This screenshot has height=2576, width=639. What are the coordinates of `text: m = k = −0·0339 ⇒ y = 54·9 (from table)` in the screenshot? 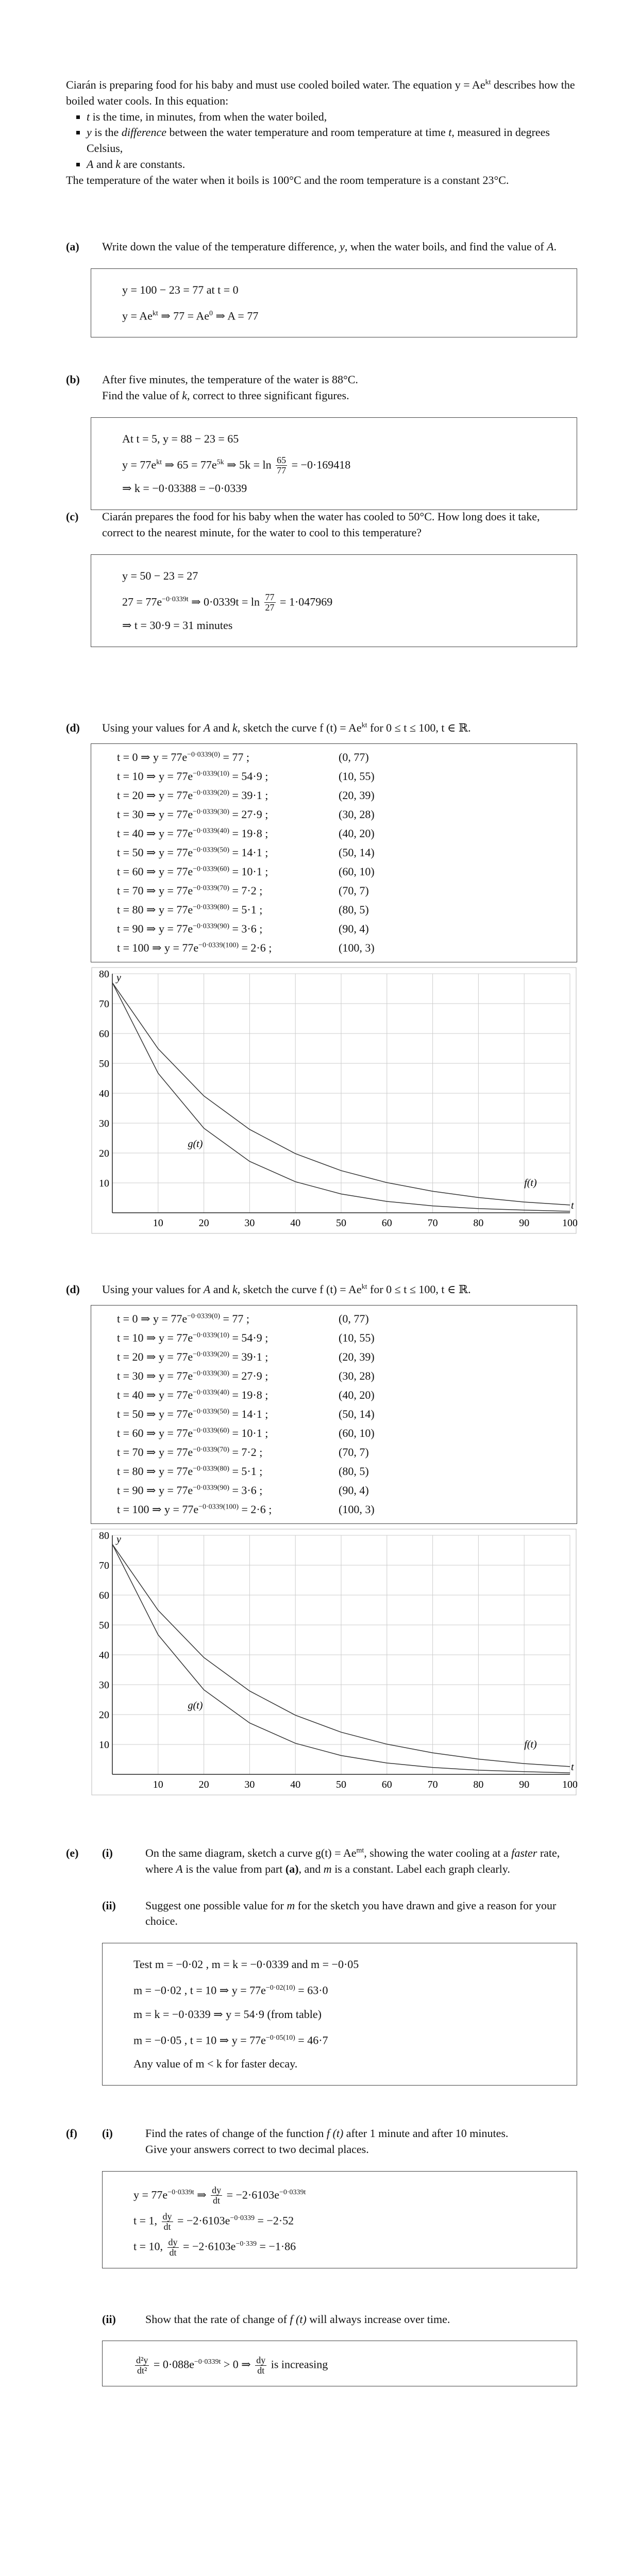 It's located at (228, 2014).